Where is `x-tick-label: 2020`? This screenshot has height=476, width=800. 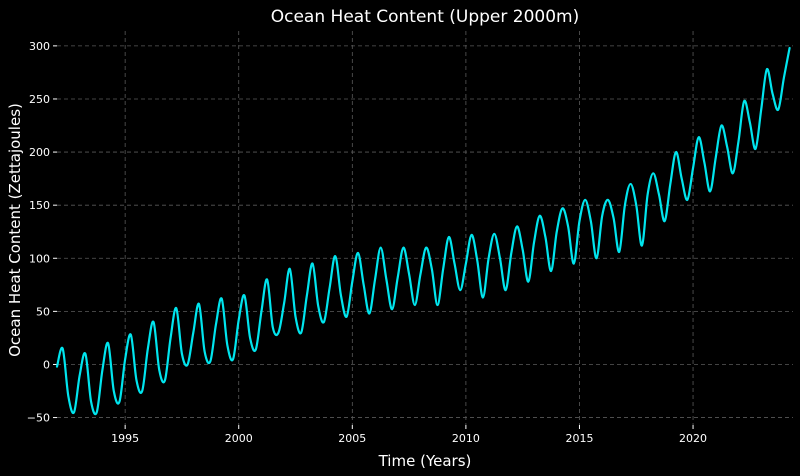 x-tick-label: 2020 is located at coordinates (693, 438).